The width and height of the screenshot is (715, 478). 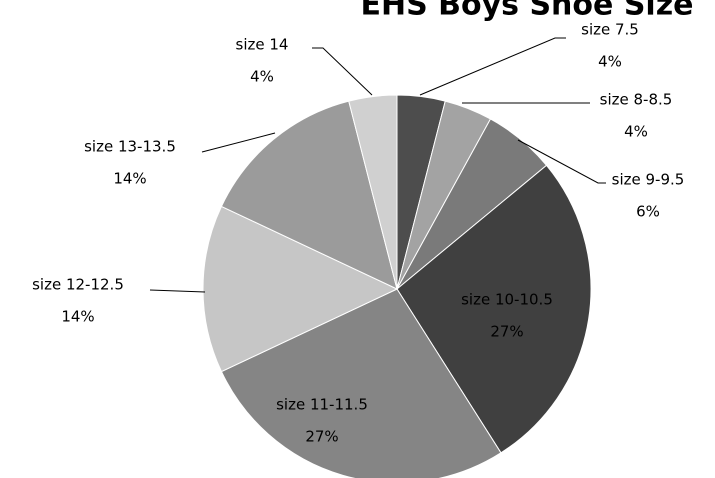 I want to click on slice-label: size 12-12.5, so click(x=78, y=285).